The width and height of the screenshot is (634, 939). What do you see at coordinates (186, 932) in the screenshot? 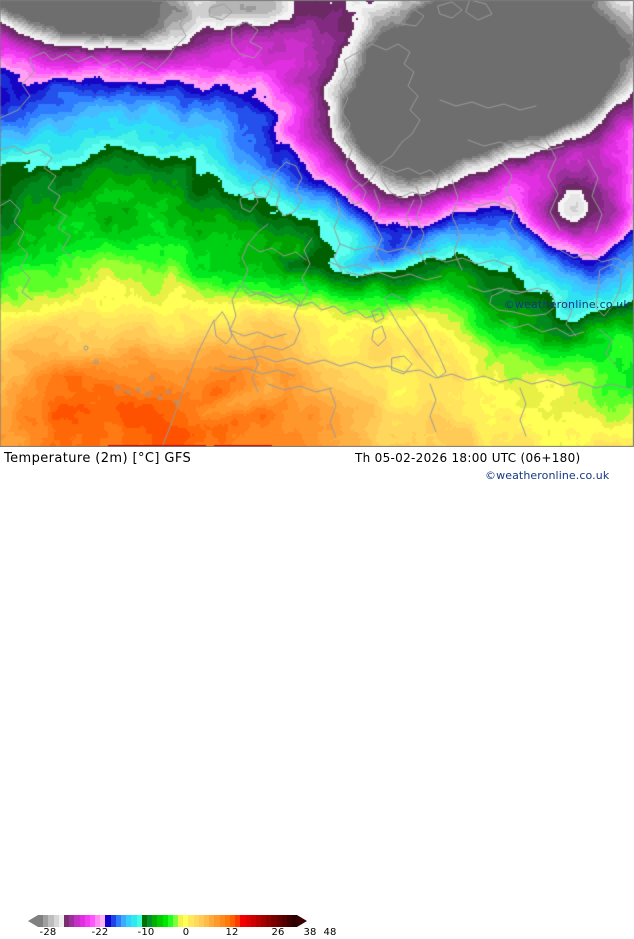
I see `colorbar-tick-label: 0` at bounding box center [186, 932].